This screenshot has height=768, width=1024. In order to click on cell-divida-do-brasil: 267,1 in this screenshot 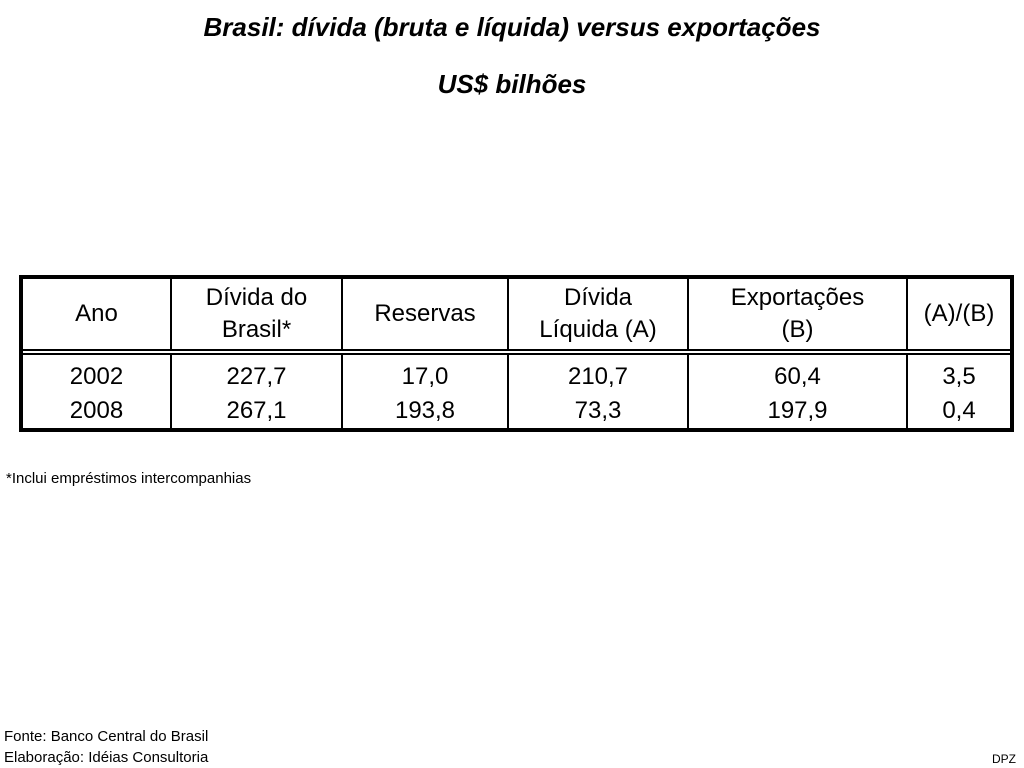, I will do `click(256, 410)`.